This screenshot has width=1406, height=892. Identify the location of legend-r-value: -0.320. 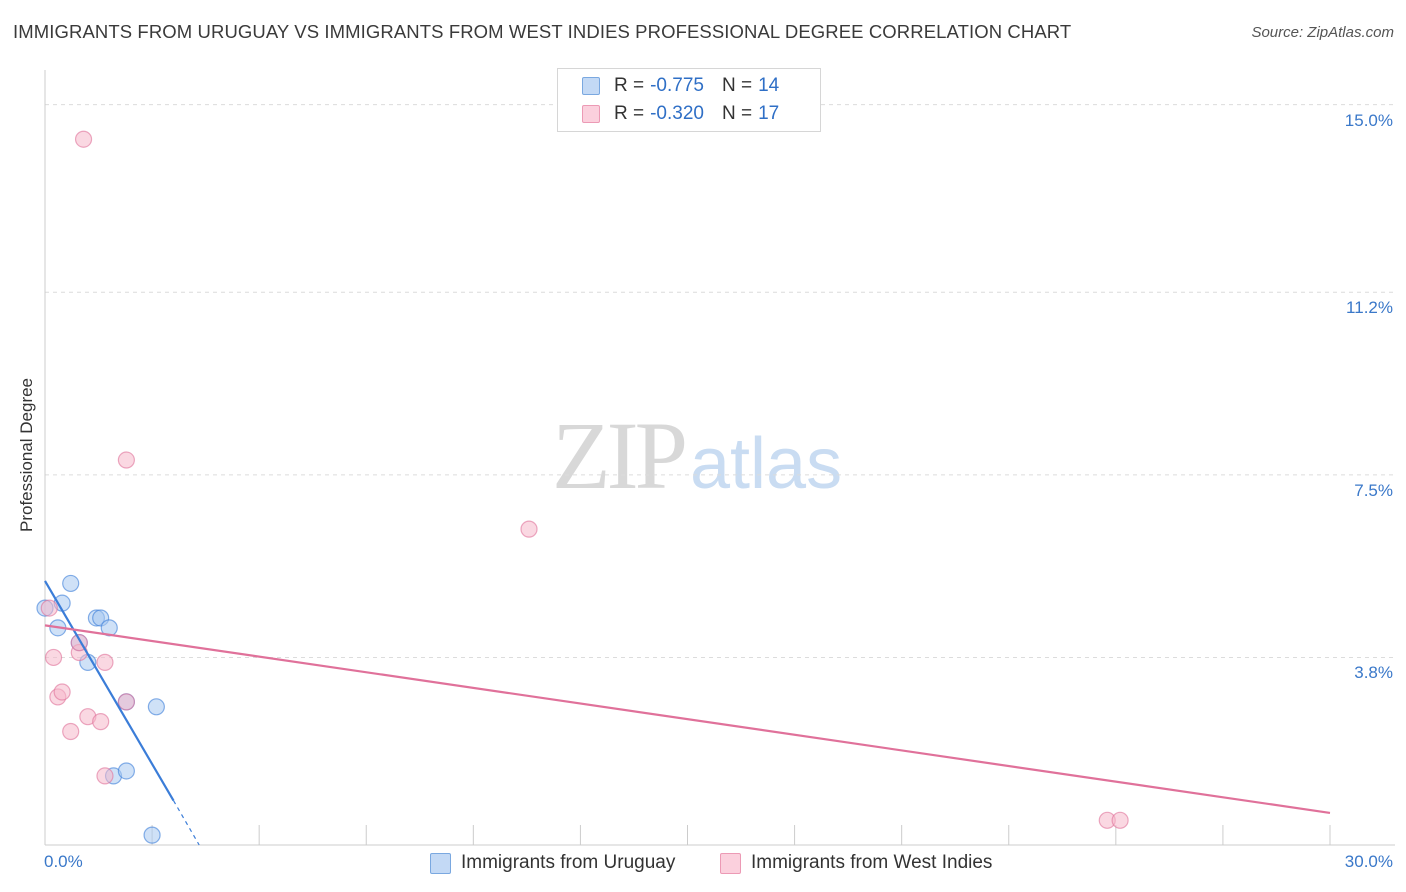
(677, 113).